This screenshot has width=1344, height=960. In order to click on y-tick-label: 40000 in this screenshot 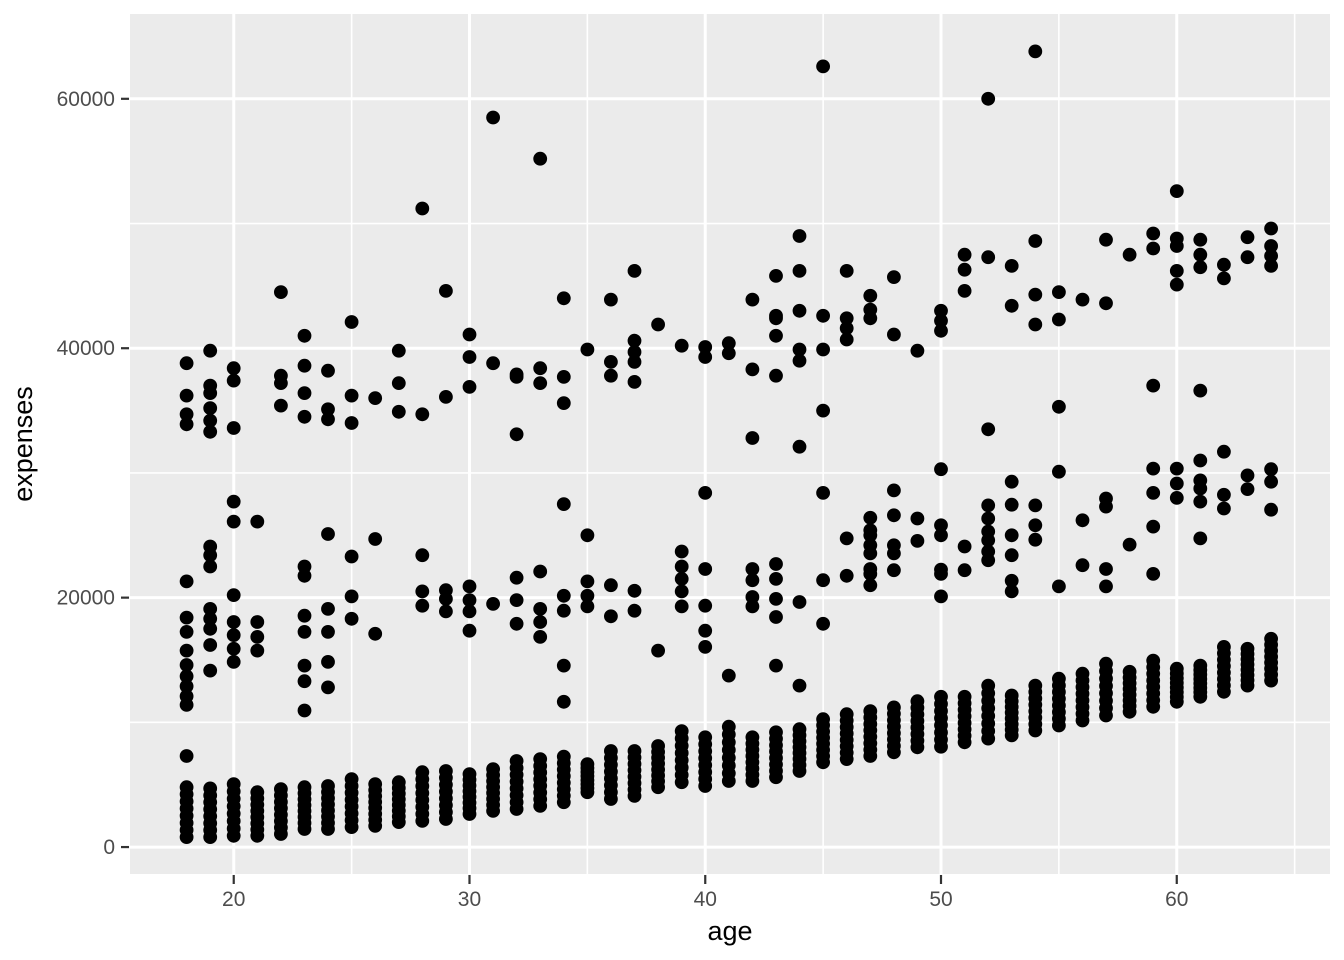, I will do `click(86, 348)`.